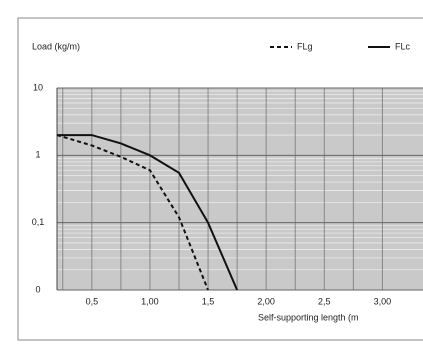 The width and height of the screenshot is (423, 364). I want to click on legend-label: FLg, so click(305, 46).